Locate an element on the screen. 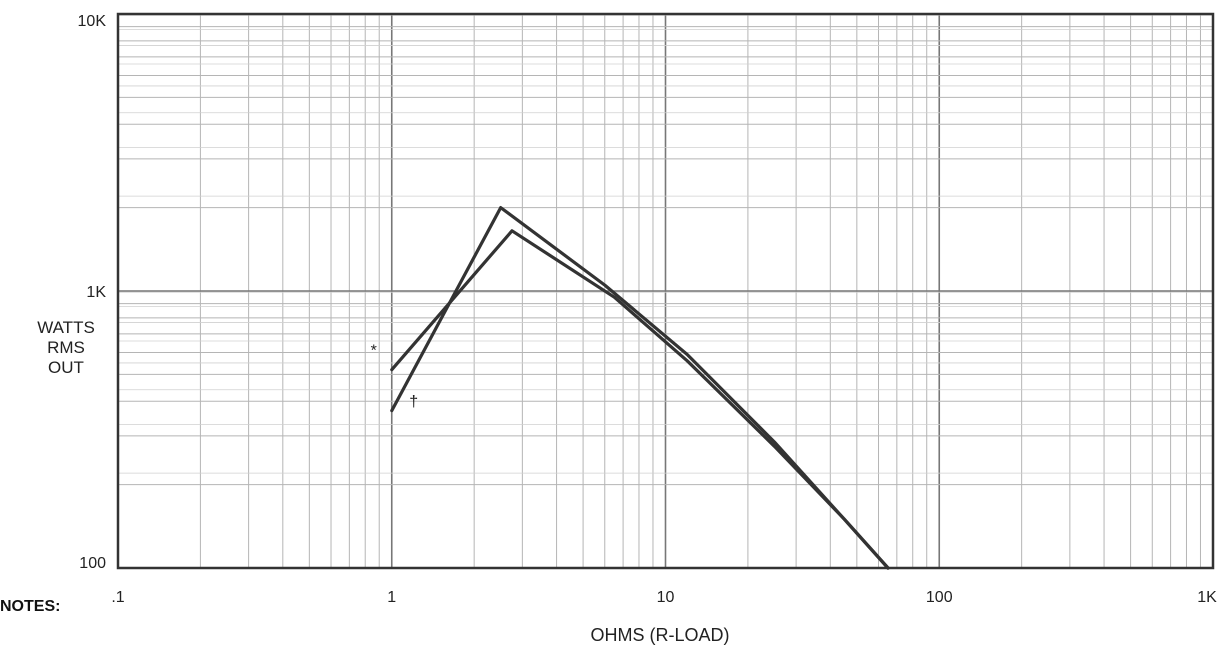  x-axis-ticks: .1 1 10 100 1K is located at coordinates (664, 597).